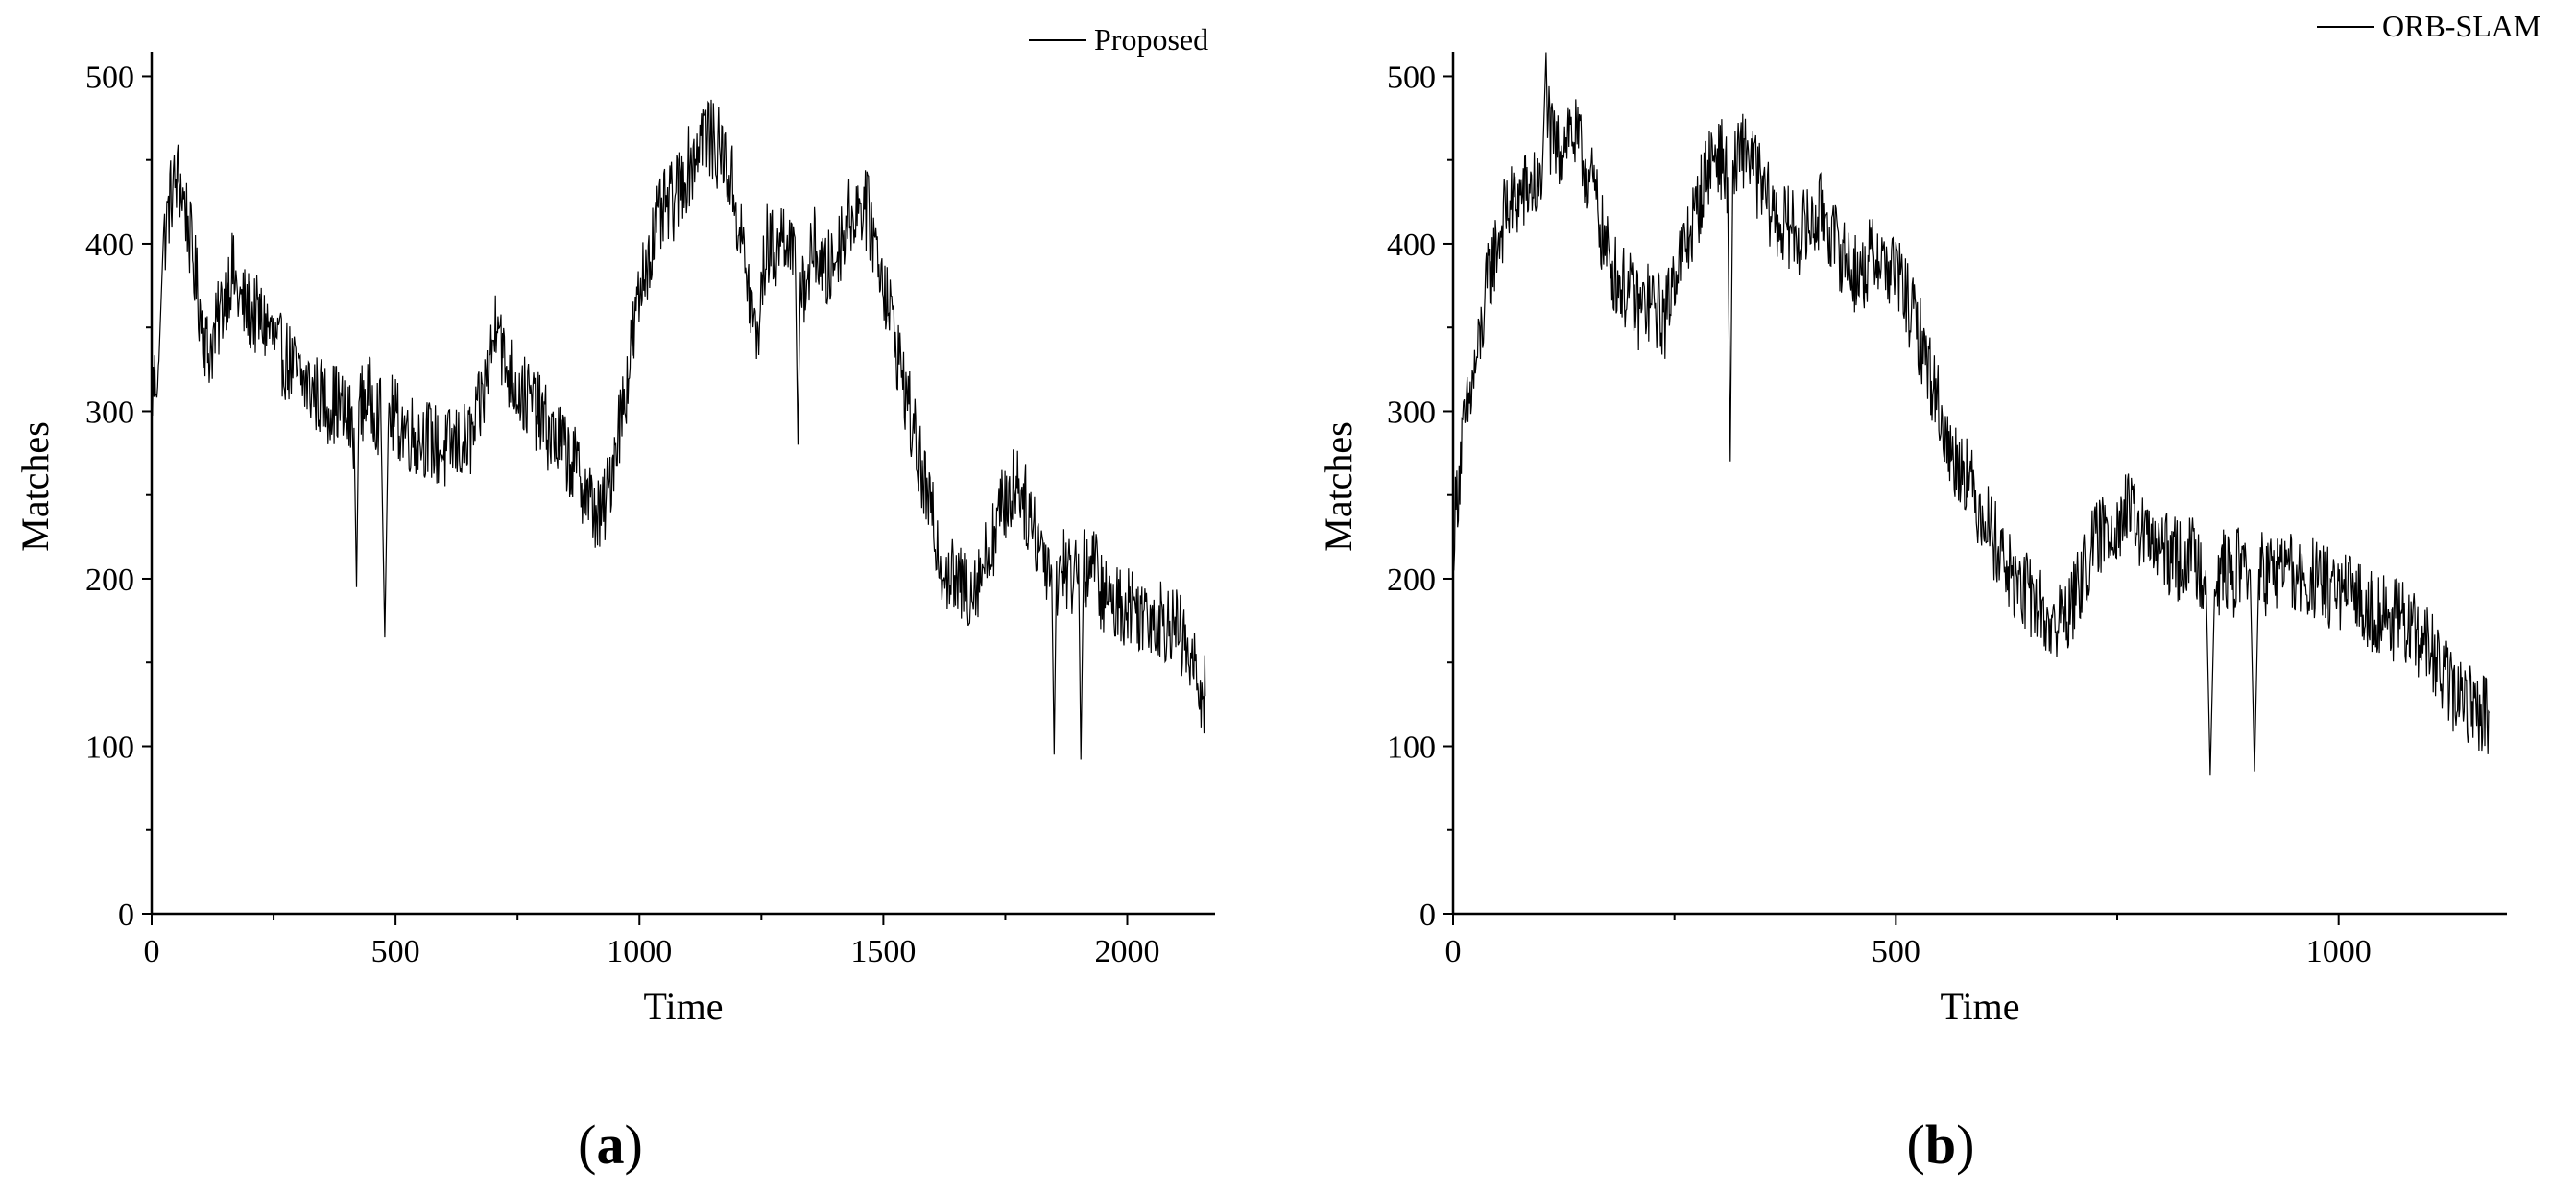 The height and width of the screenshot is (1194, 2576). I want to click on legend-label: Proposed, so click(1151, 39).